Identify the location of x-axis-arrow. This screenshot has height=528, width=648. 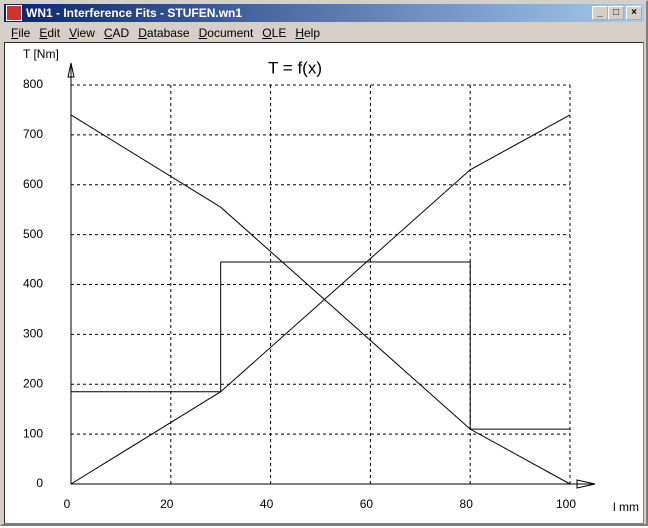
(586, 484).